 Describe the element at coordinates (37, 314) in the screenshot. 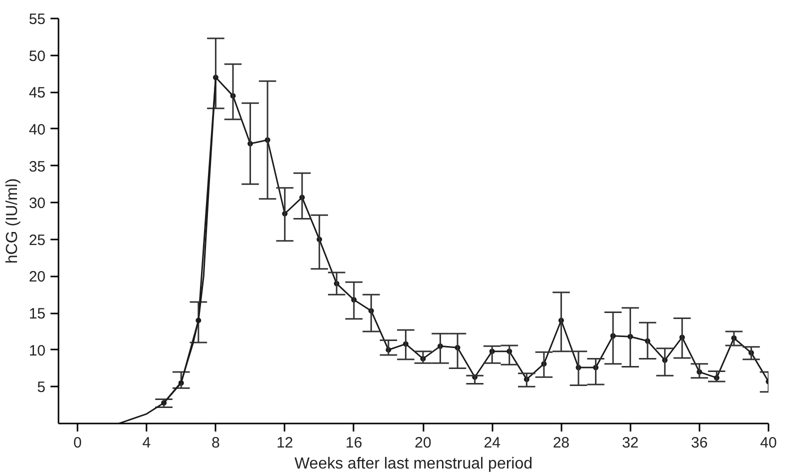

I see `y-tick-label: 15` at that location.